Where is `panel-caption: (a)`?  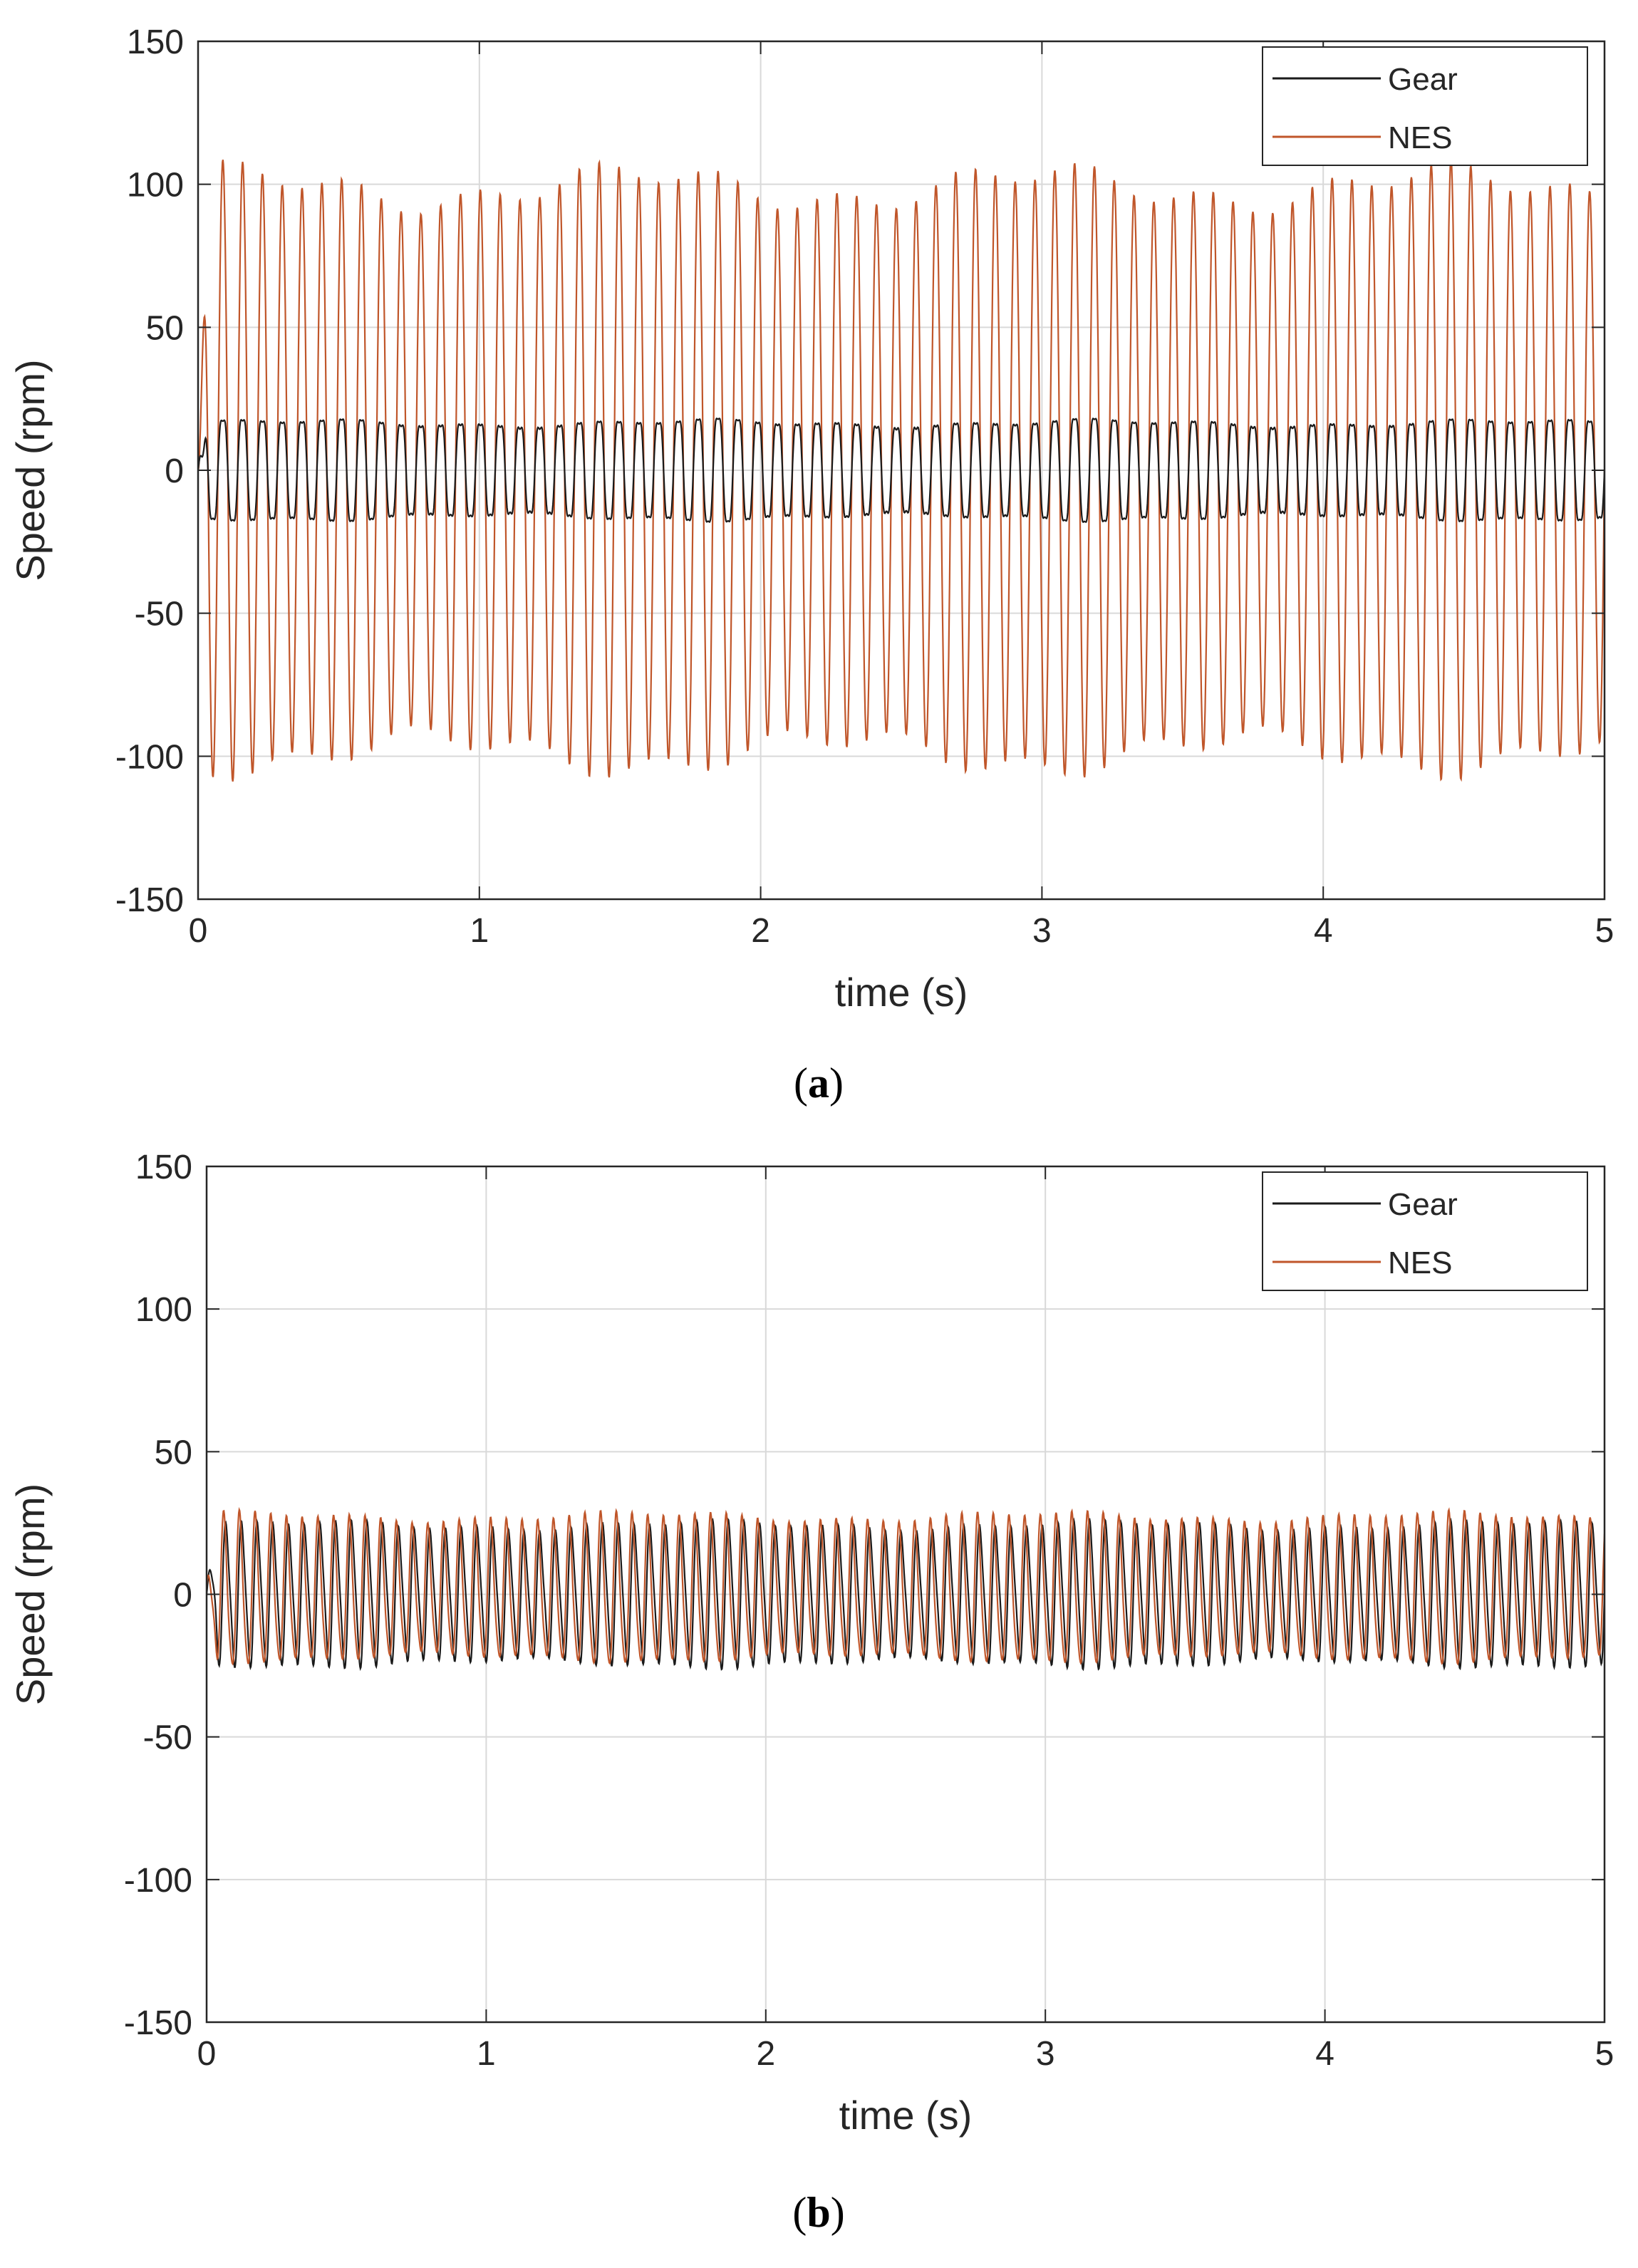 panel-caption: (a) is located at coordinates (819, 1083).